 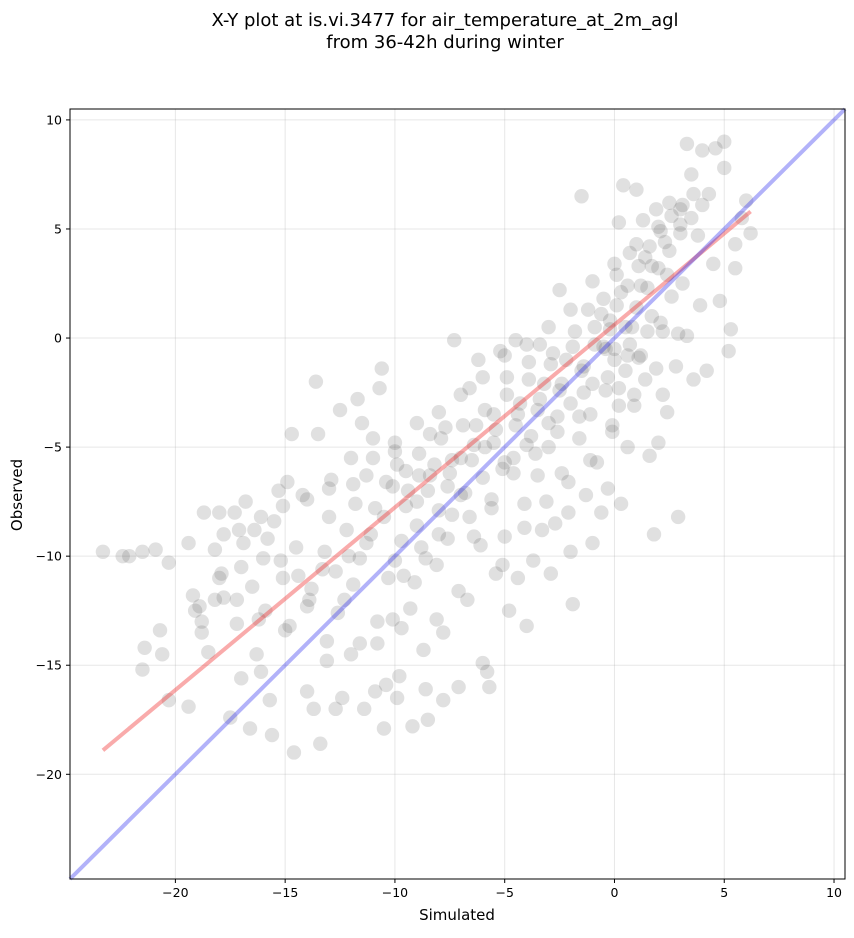 I want to click on y-tick-label: −10, so click(x=49, y=556).